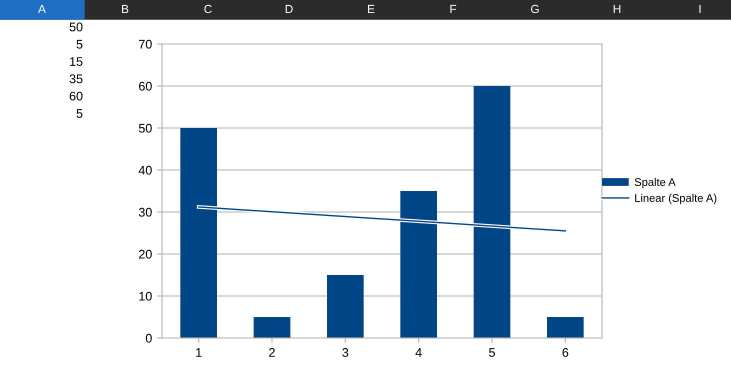  What do you see at coordinates (145, 170) in the screenshot?
I see `y-tick-label: 40` at bounding box center [145, 170].